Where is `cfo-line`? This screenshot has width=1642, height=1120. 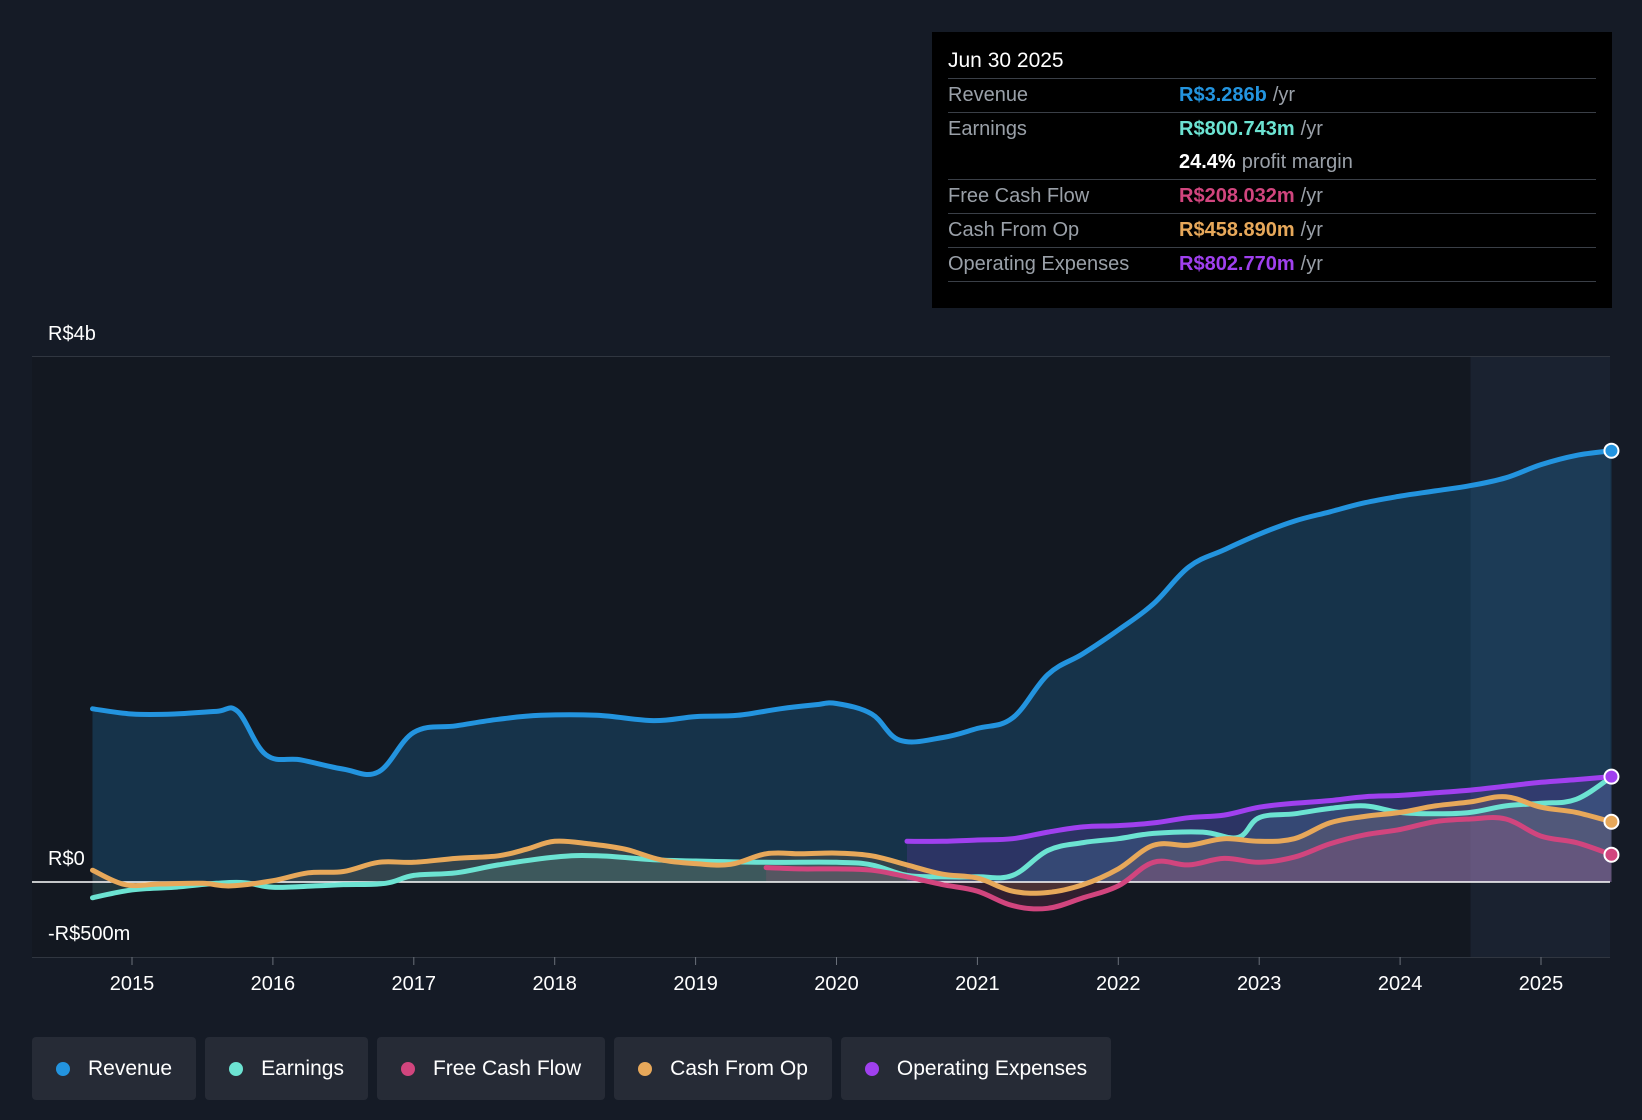
cfo-line is located at coordinates (852, 845).